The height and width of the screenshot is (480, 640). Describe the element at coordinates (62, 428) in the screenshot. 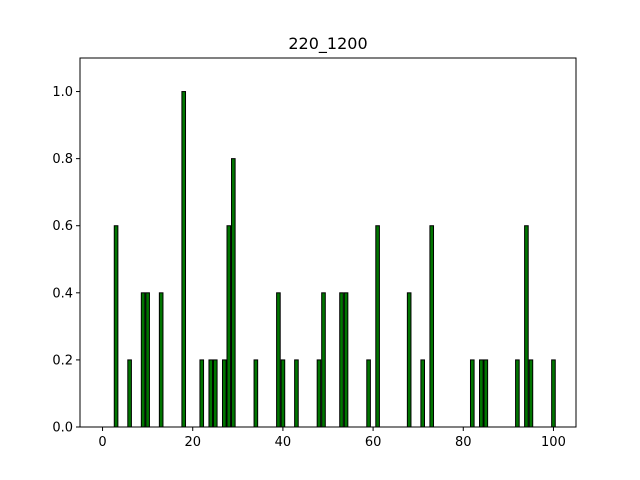

I see `y-tick-label: 0.0` at that location.